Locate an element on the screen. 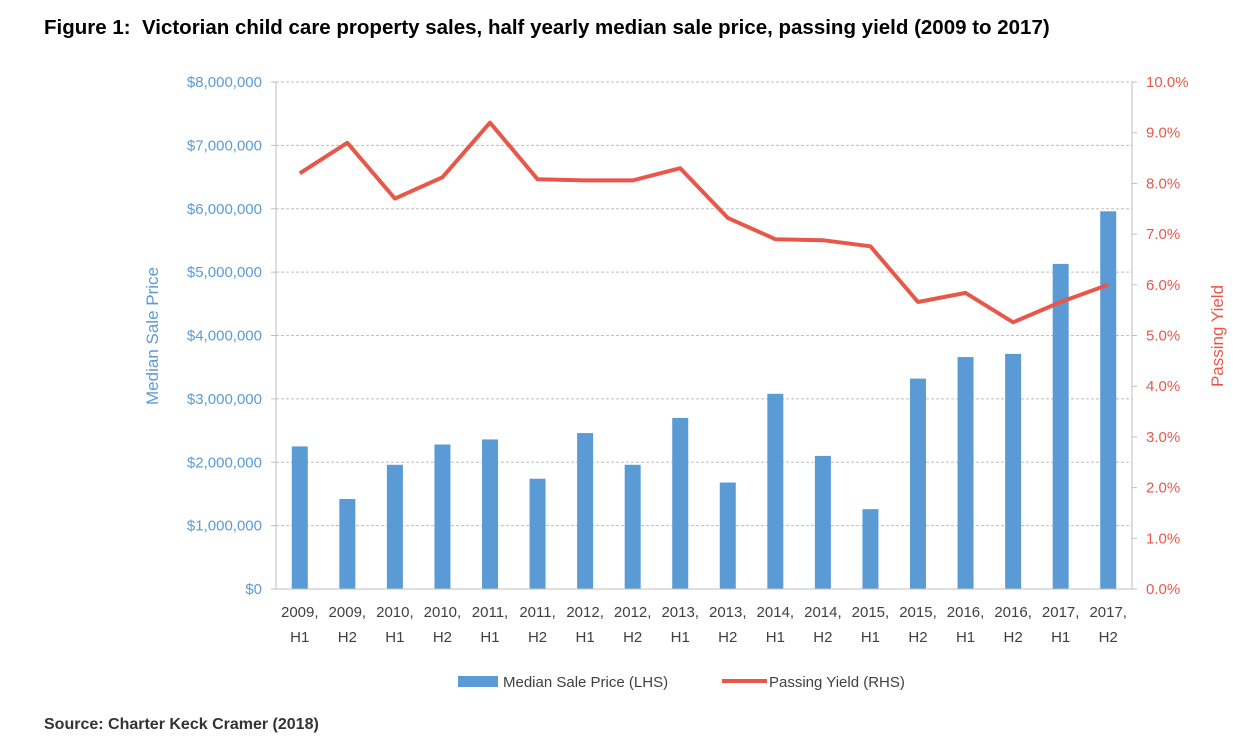  left-tick-label: $1,000,000 is located at coordinates (224, 526).